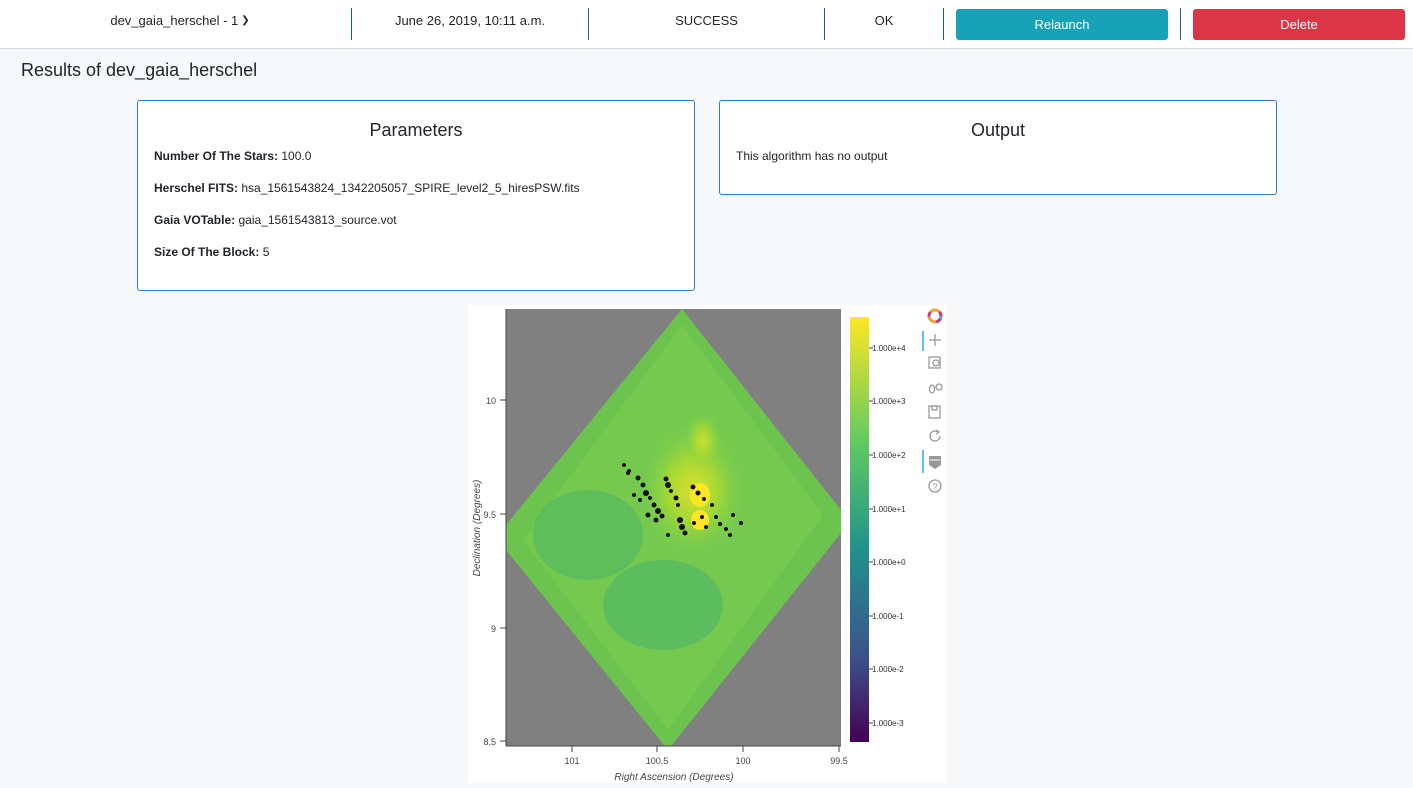  Describe the element at coordinates (859, 529) in the screenshot. I see `colorbar` at that location.